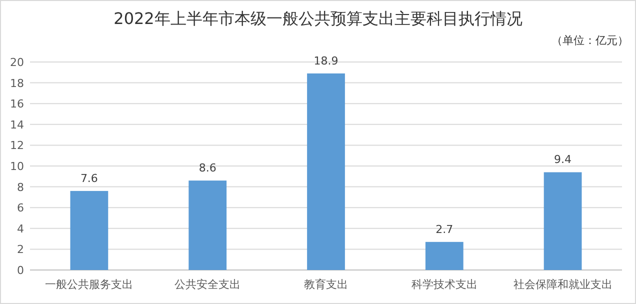 The image size is (636, 304). What do you see at coordinates (20, 208) in the screenshot?
I see `y-tick-label: 6` at bounding box center [20, 208].